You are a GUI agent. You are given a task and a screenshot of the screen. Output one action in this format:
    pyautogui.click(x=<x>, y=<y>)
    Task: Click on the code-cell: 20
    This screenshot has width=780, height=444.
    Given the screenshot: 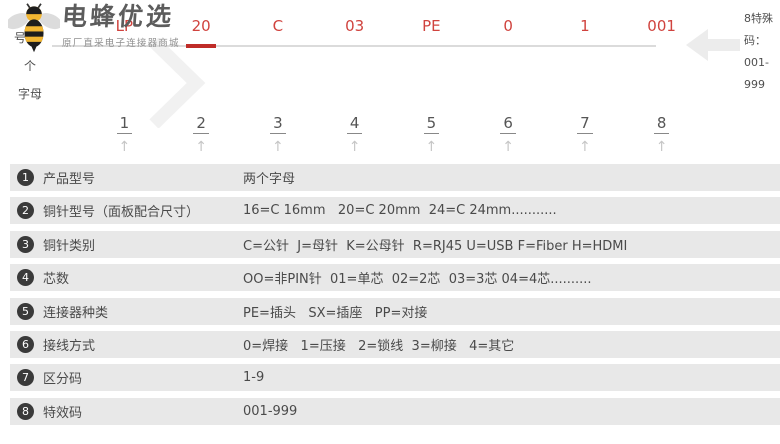 What is the action you would take?
    pyautogui.click(x=201, y=32)
    